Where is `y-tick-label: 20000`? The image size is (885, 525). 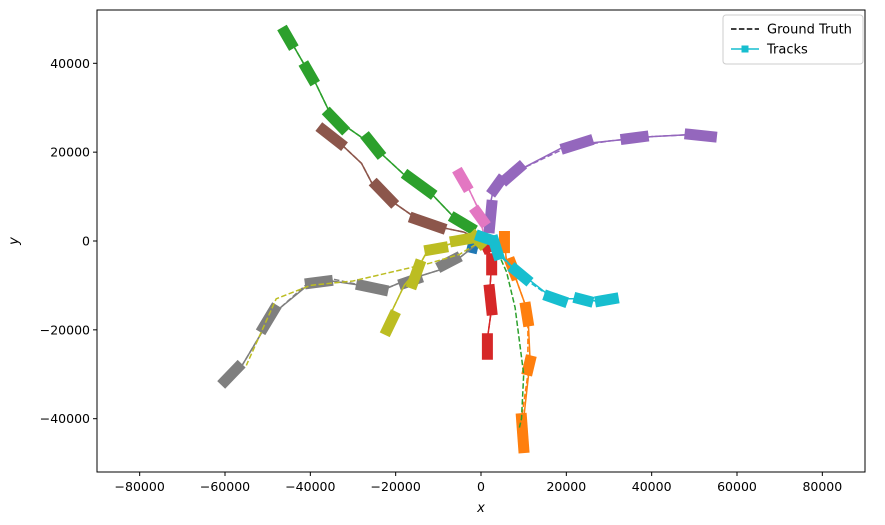
y-tick-label: 20000 is located at coordinates (70, 152).